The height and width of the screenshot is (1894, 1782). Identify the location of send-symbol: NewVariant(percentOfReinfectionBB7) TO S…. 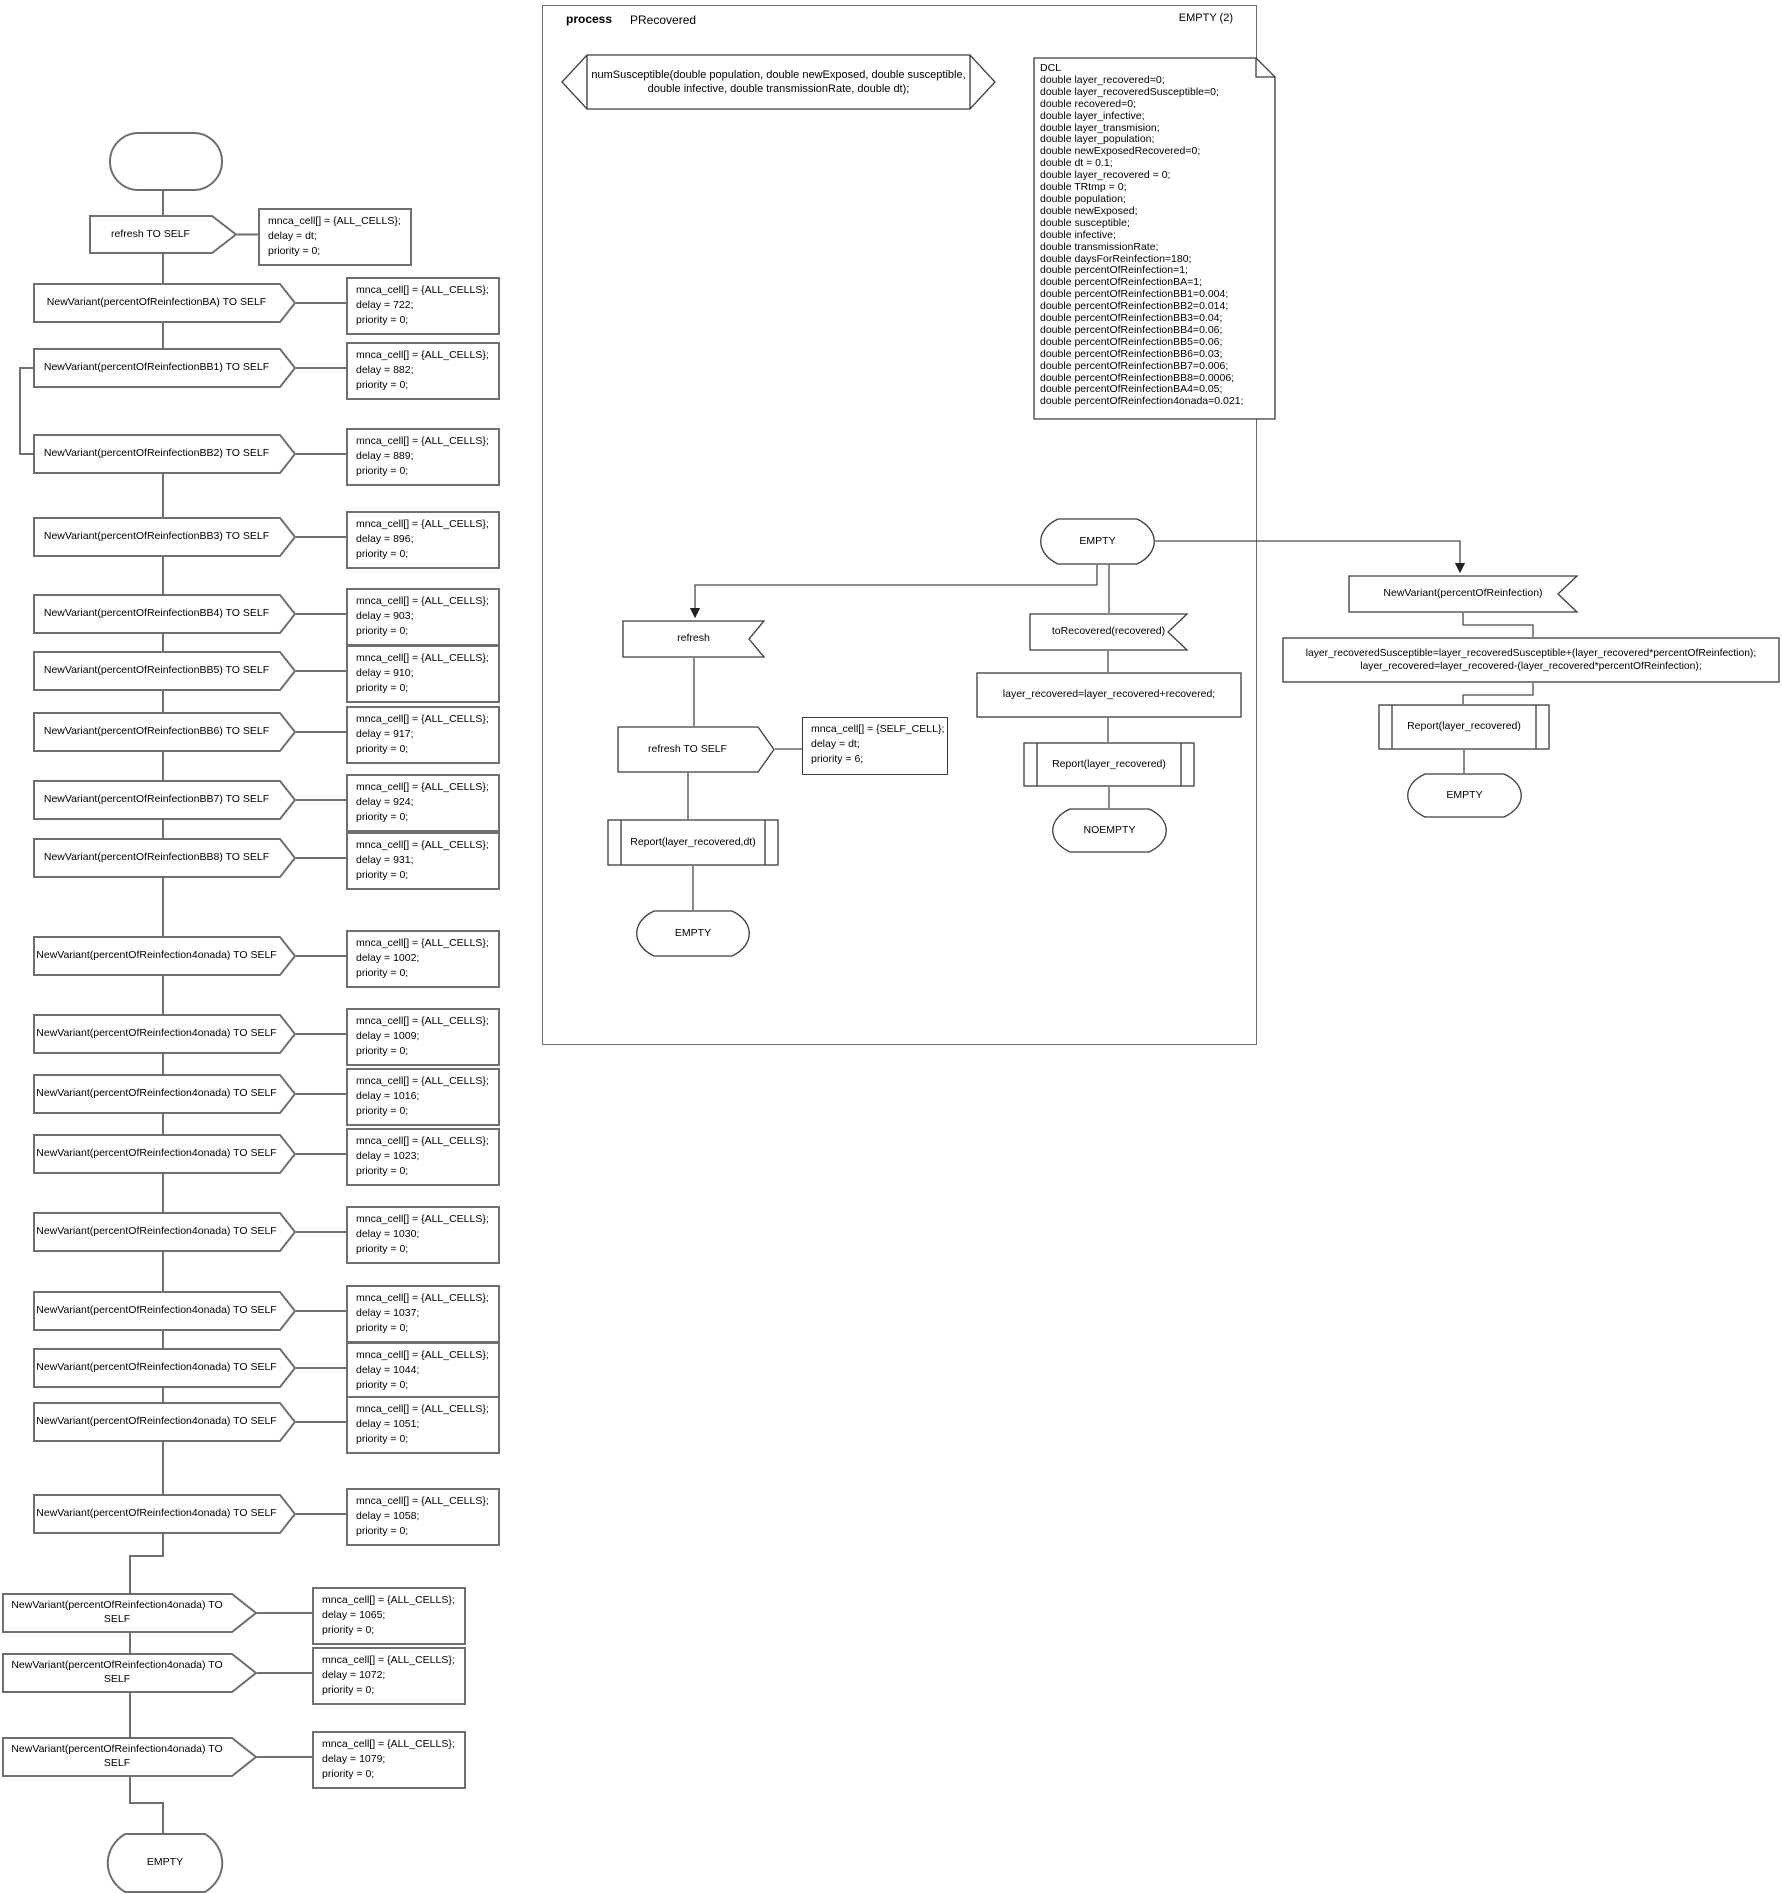
(165, 800).